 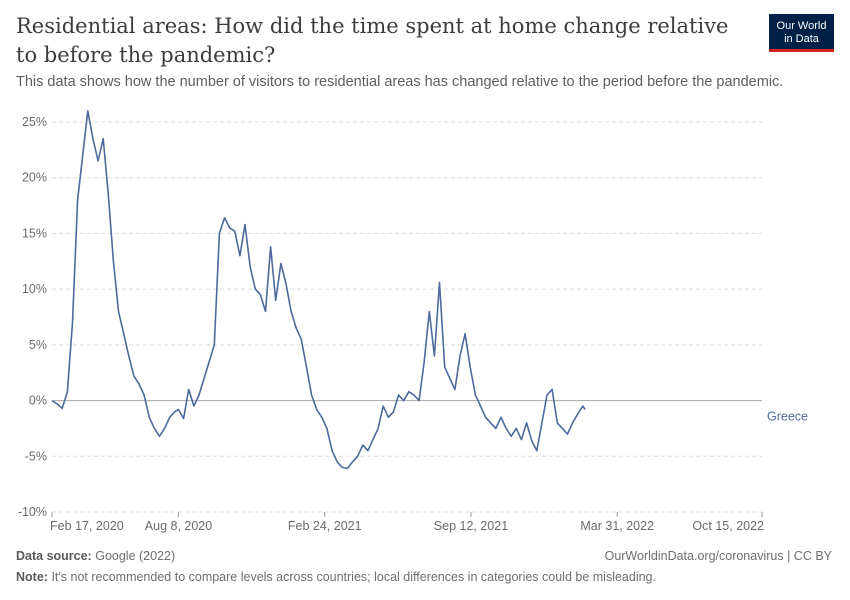 I want to click on y-tick-label: 15%, so click(x=34, y=233).